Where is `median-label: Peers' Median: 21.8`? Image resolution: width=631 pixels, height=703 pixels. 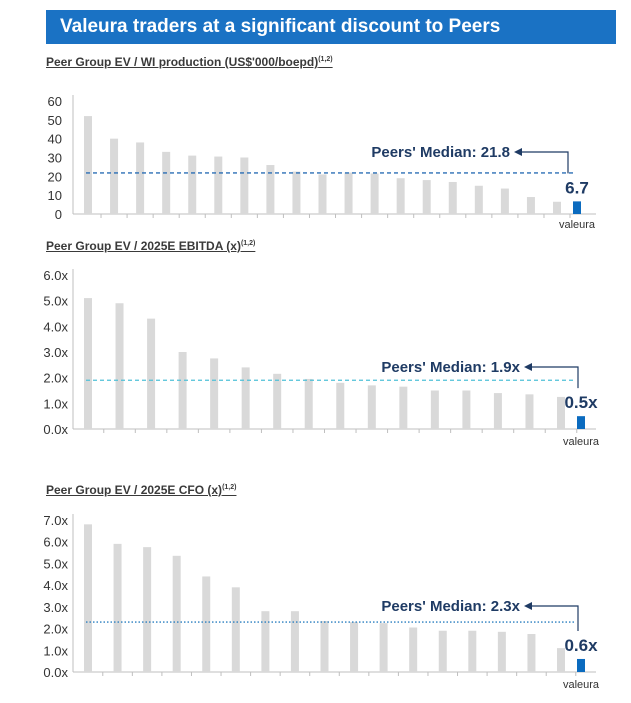
median-label: Peers' Median: 21.8 is located at coordinates (440, 152).